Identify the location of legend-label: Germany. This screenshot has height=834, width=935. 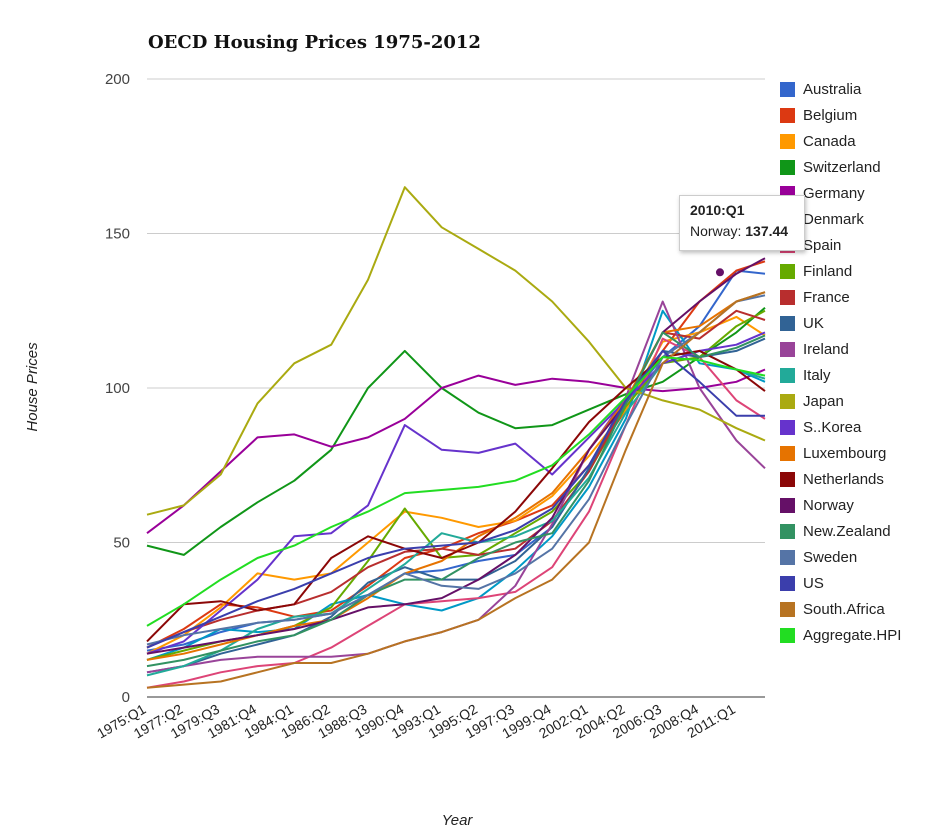
(834, 193).